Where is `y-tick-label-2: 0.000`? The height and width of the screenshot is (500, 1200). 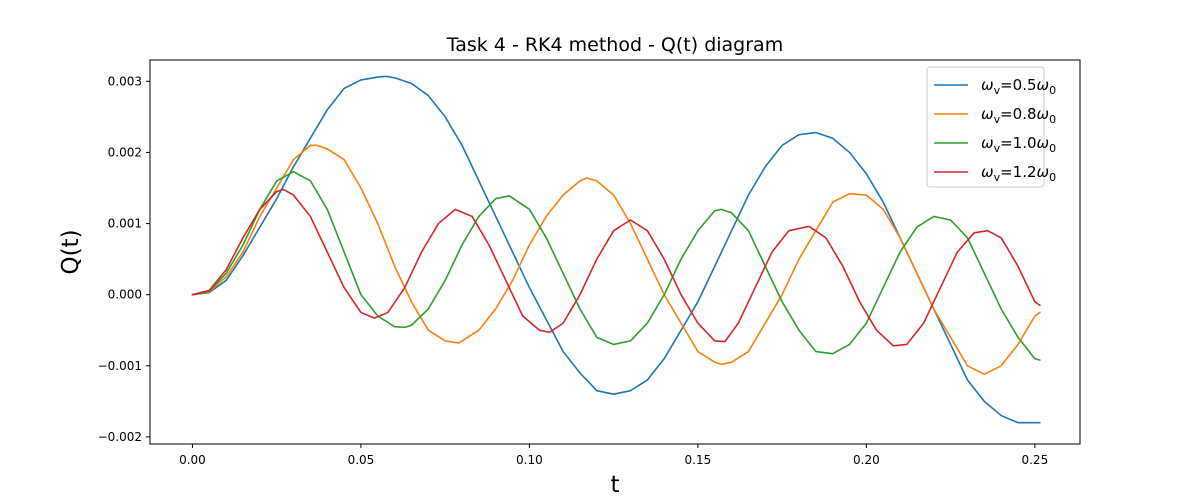 y-tick-label-2: 0.000 is located at coordinates (125, 295).